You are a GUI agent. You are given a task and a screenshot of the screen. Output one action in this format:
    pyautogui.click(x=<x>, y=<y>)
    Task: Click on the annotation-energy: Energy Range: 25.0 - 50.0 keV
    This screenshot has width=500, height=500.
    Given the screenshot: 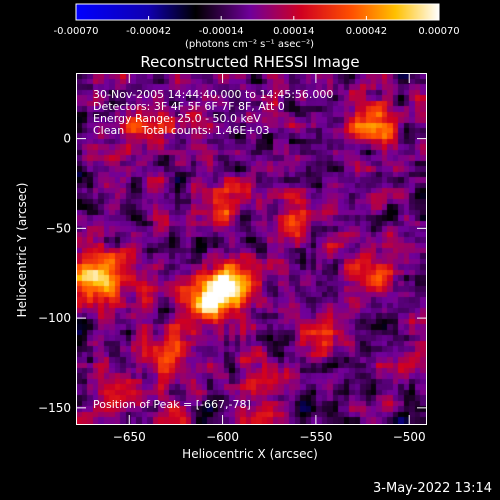 What is the action you would take?
    pyautogui.click(x=177, y=118)
    